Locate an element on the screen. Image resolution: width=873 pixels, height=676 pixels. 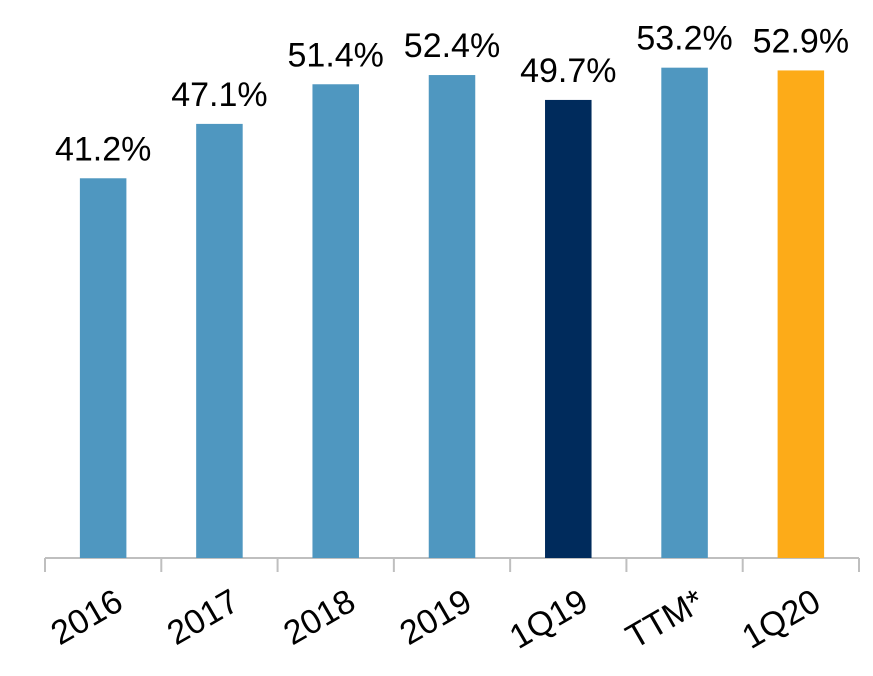
data-label: 52.9% is located at coordinates (801, 41).